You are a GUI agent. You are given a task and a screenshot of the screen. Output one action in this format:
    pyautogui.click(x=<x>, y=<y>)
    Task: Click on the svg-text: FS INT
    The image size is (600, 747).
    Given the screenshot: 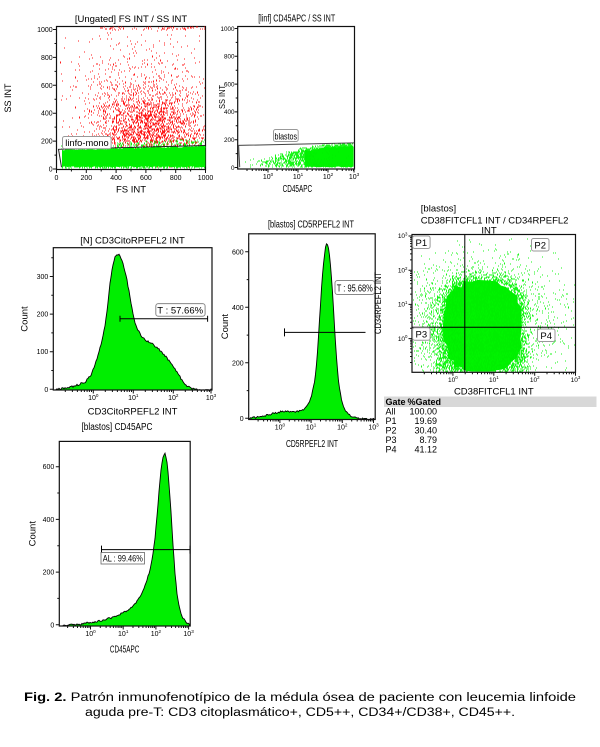 What is the action you would take?
    pyautogui.click(x=131, y=190)
    